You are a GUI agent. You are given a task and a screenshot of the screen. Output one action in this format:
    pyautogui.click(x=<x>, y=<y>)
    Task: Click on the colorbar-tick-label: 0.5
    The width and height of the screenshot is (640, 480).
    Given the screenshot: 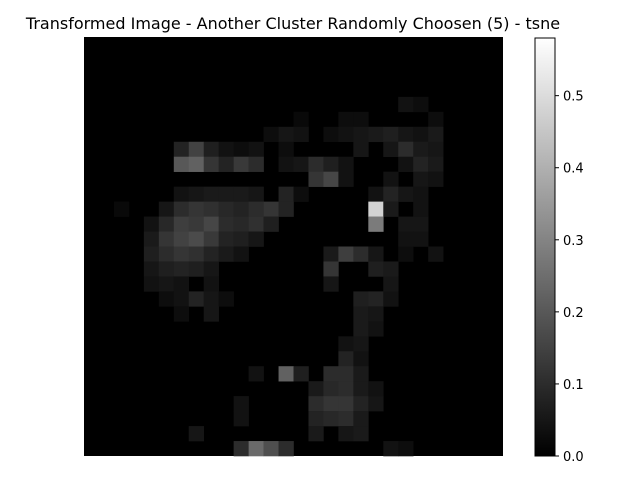 What is the action you would take?
    pyautogui.click(x=573, y=97)
    